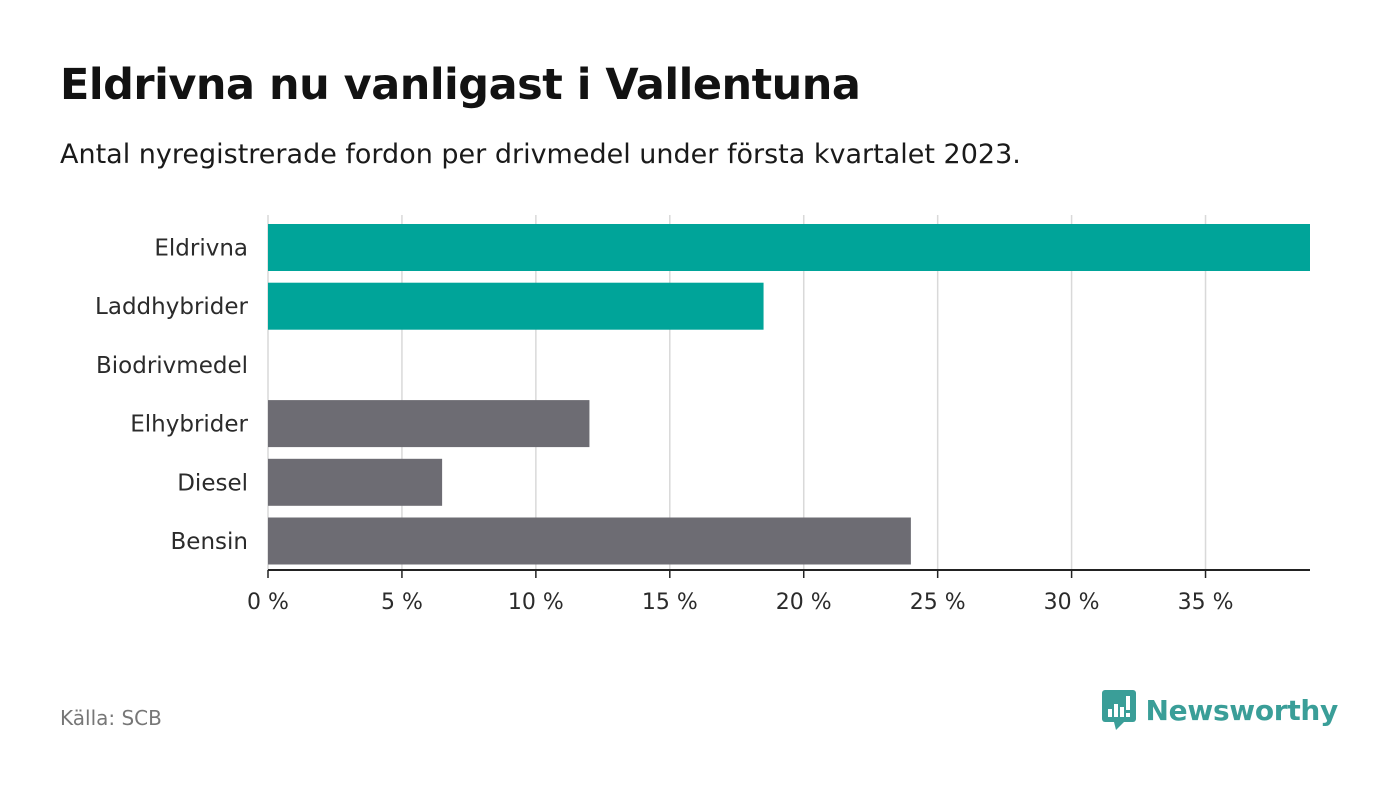 This screenshot has width=1400, height=793. What do you see at coordinates (788, 573) in the screenshot?
I see `x-axis` at bounding box center [788, 573].